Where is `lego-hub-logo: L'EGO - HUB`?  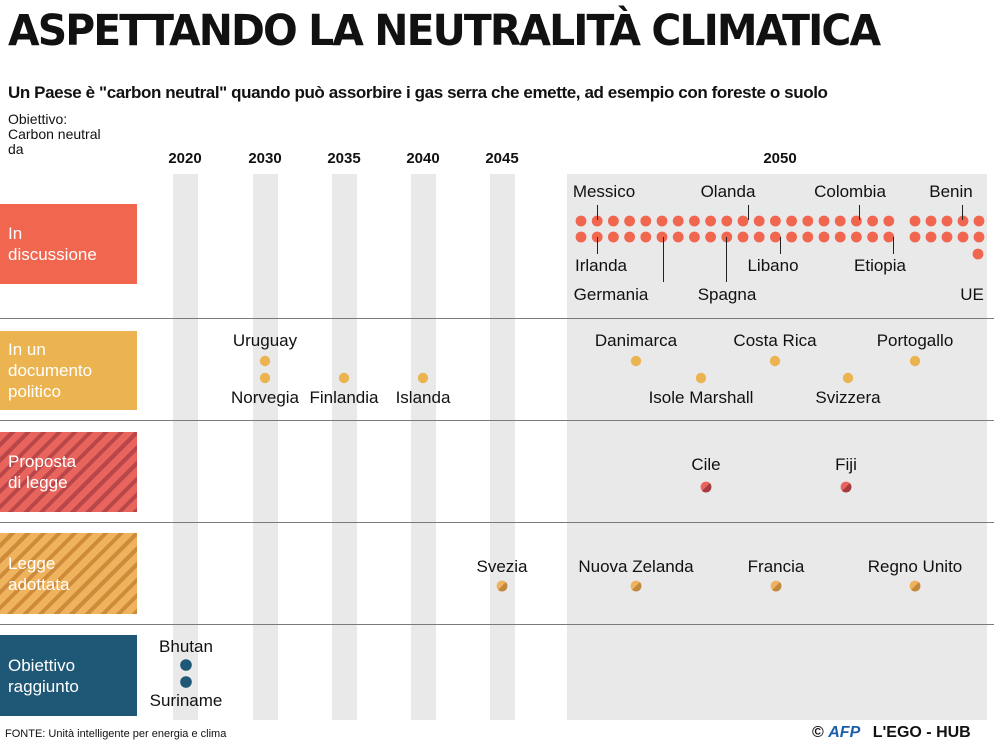
lego-hub-logo: L'EGO - HUB is located at coordinates (921, 732).